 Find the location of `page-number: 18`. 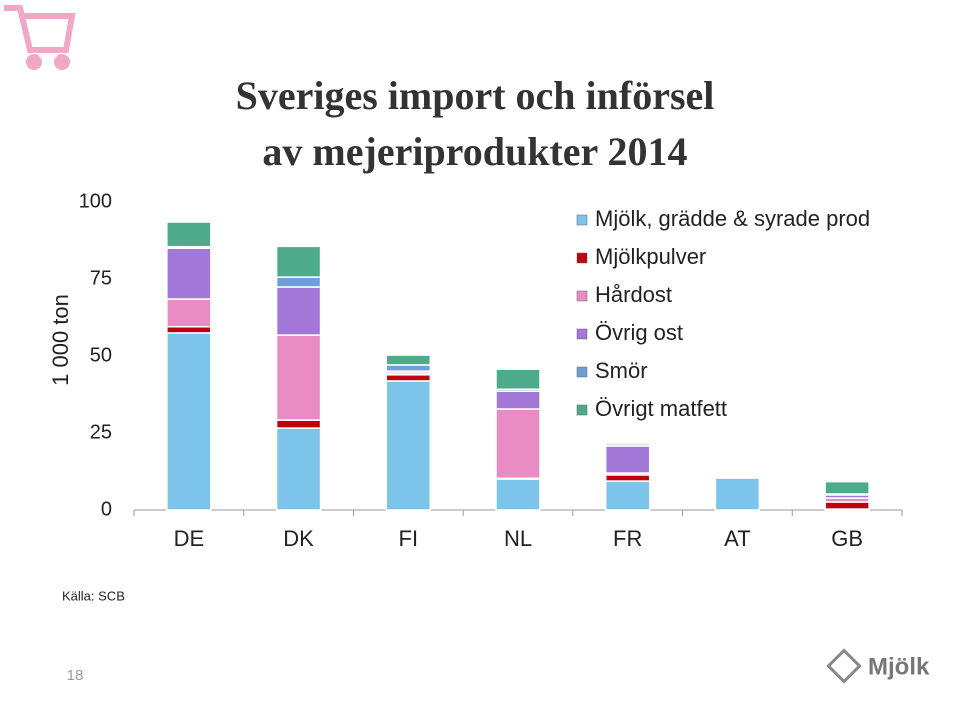

page-number: 18 is located at coordinates (75, 675).